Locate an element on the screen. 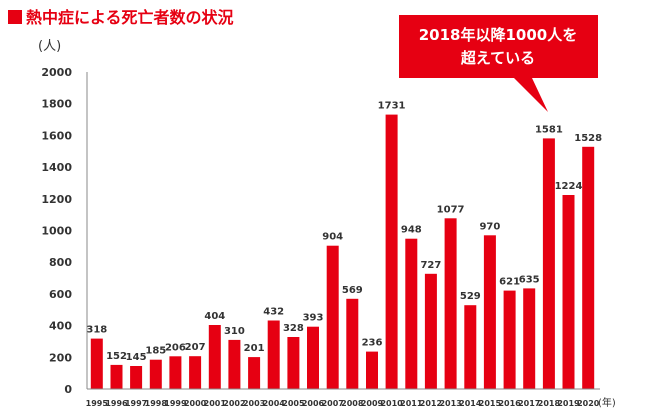 This screenshot has height=419, width=663. callout: 2018年以降1000人を 超えている is located at coordinates (498, 63).